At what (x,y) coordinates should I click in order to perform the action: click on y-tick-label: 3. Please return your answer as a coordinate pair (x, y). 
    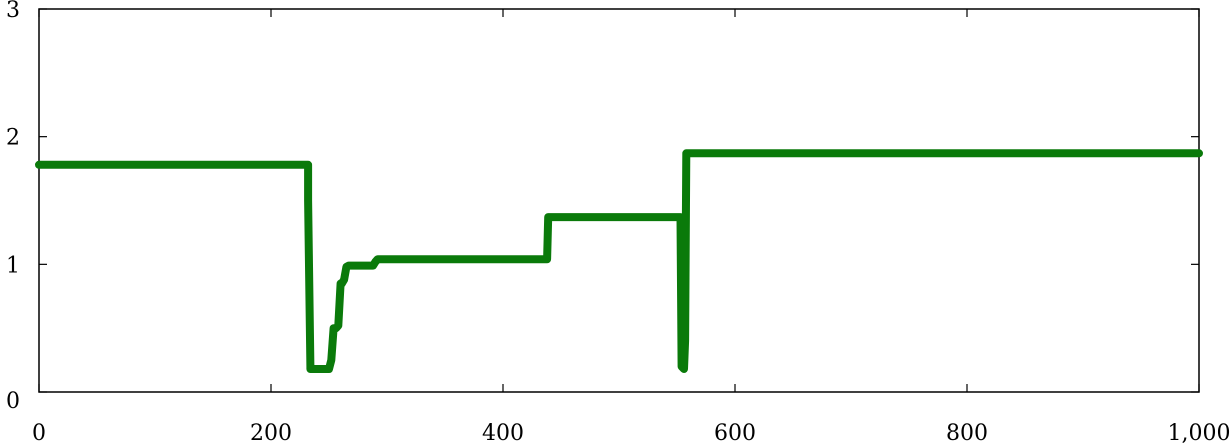
    Looking at the image, I should click on (13, 11).